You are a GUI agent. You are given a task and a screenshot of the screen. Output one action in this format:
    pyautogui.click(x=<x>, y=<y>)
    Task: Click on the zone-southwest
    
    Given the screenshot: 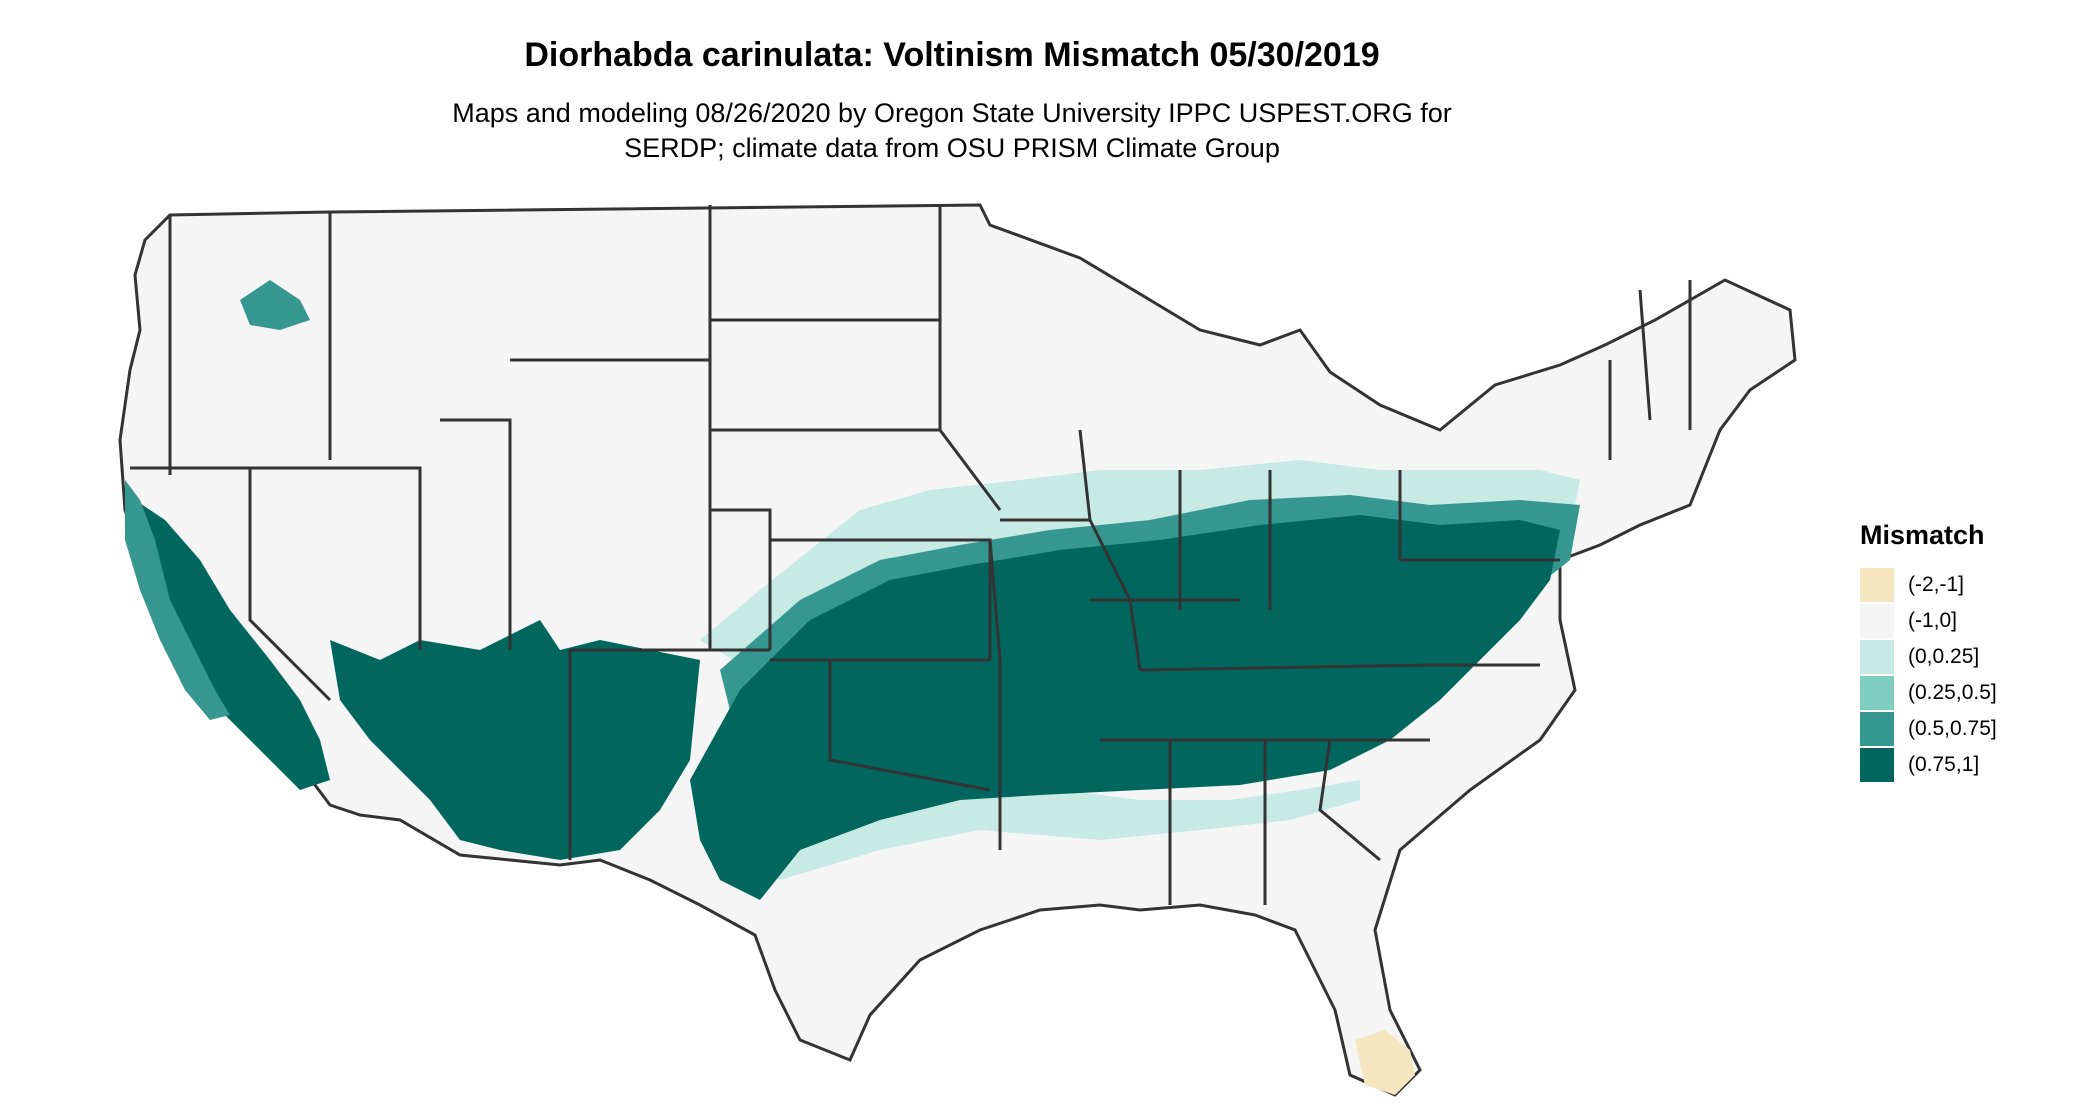 What is the action you would take?
    pyautogui.click(x=515, y=740)
    